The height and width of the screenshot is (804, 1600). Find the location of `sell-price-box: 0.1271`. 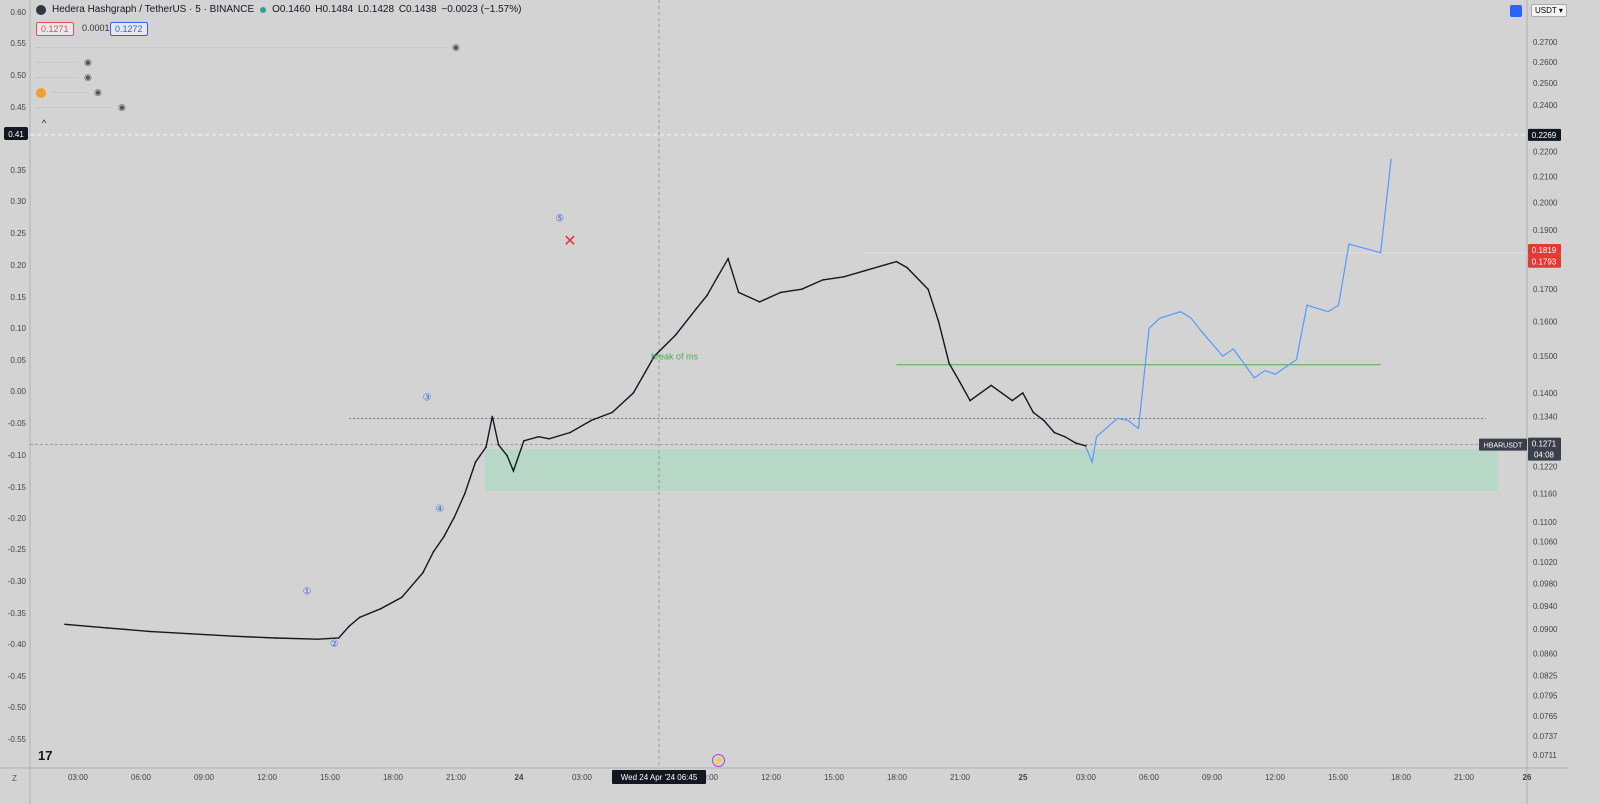

sell-price-box: 0.1271 is located at coordinates (55, 29).